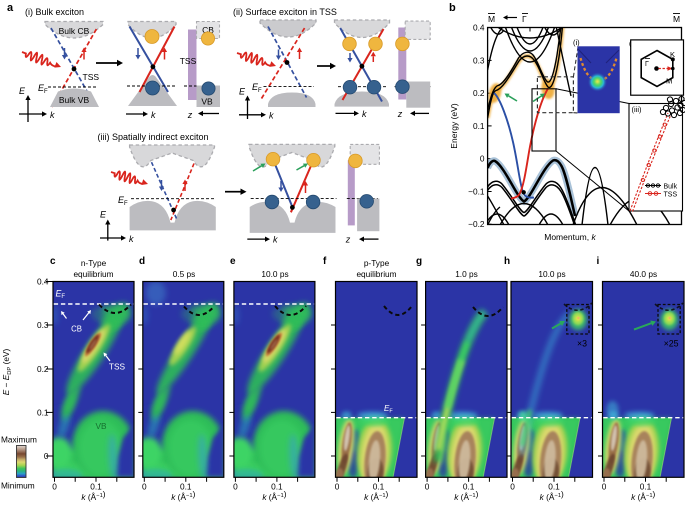 The image size is (685, 510). What do you see at coordinates (10, 8) in the screenshot?
I see `svg-text: a` at bounding box center [10, 8].